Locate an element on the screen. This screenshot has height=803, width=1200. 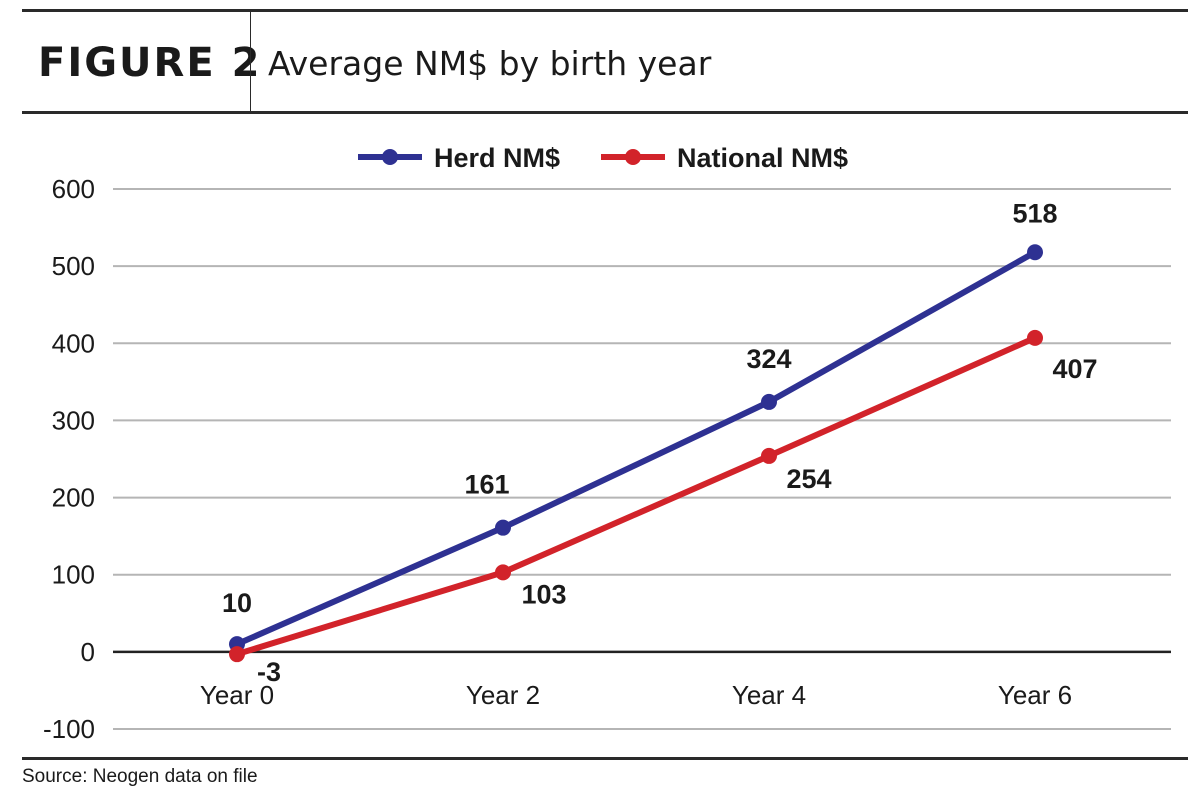
data-label: 407 is located at coordinates (1074, 369).